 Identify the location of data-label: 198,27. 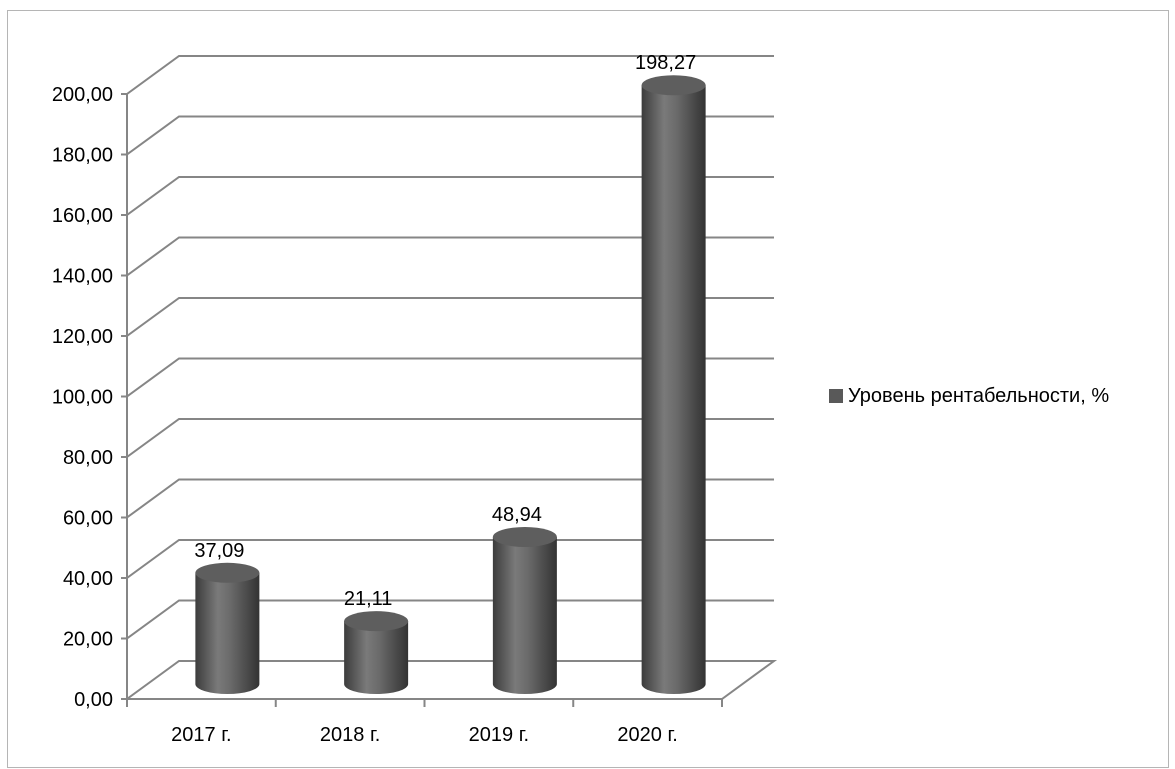
(665, 63).